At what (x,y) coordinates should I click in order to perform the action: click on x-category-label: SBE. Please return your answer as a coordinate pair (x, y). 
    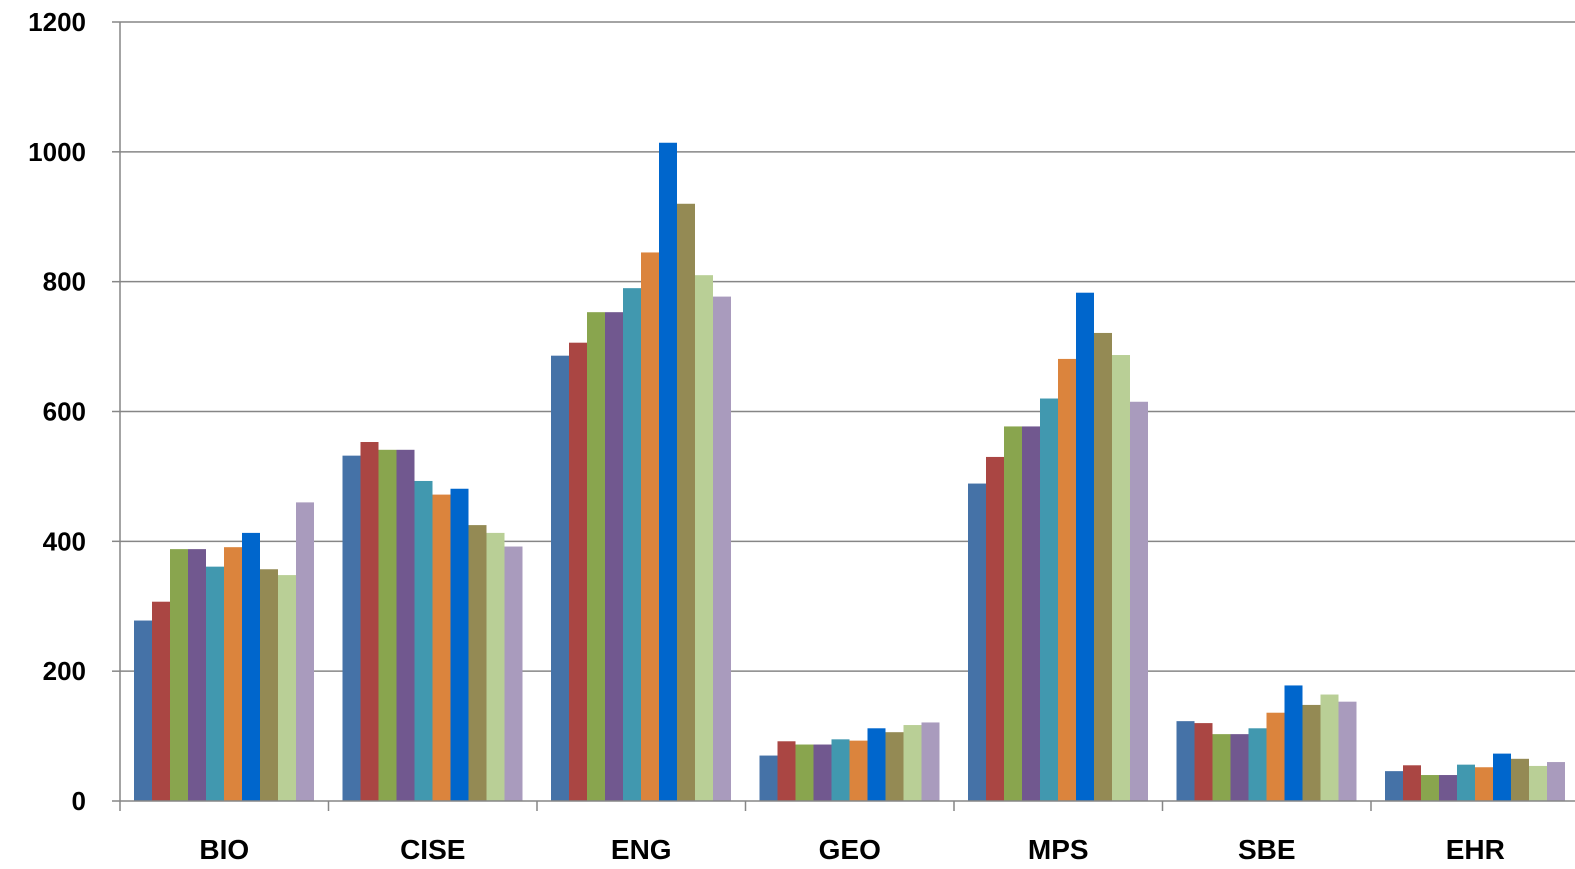
    Looking at the image, I should click on (1267, 849).